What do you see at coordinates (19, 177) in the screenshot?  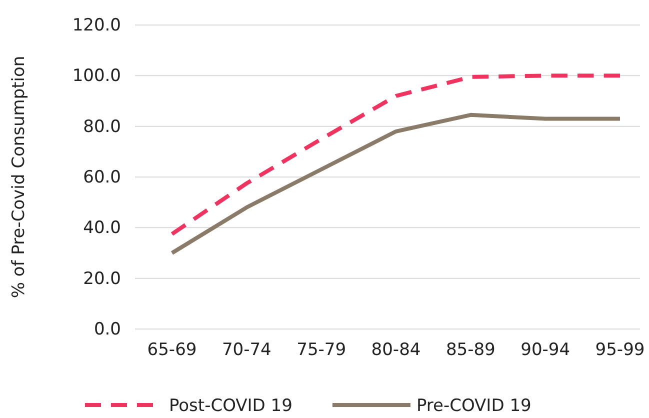 I see `y-axis-title: % of Pre-Covid Consumption` at bounding box center [19, 177].